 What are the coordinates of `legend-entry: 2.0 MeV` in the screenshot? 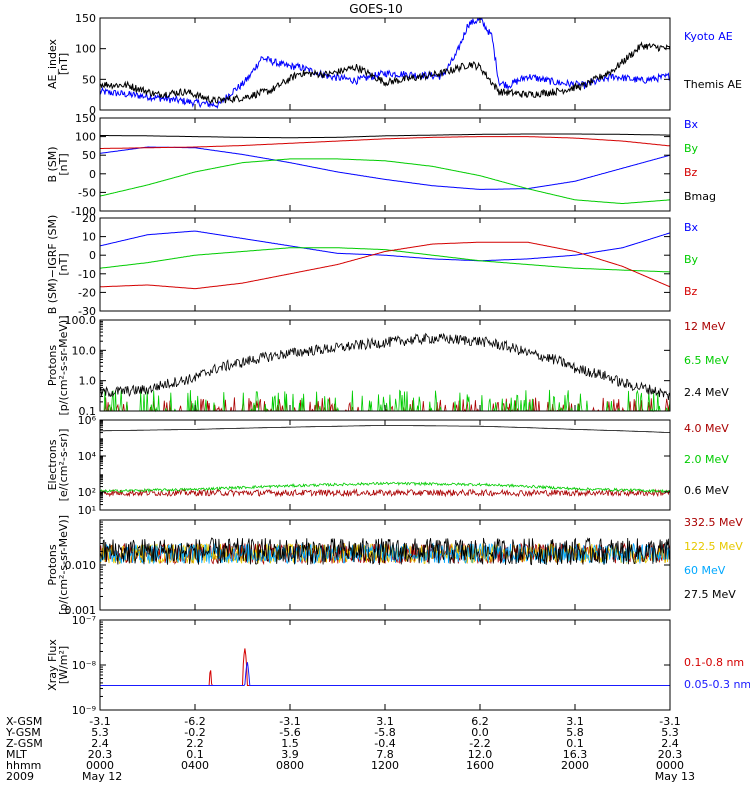 It's located at (706, 459).